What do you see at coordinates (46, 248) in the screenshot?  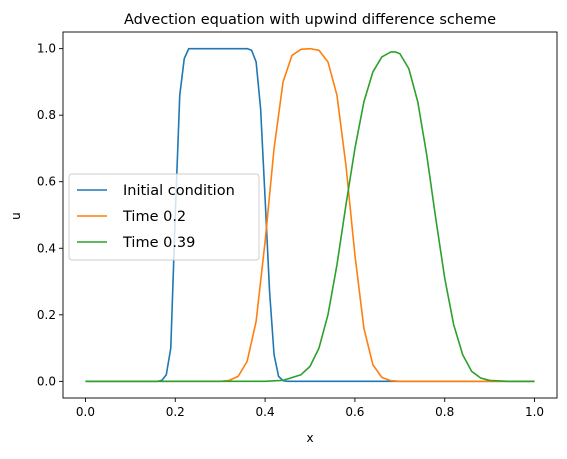 I see `y-tick-label: 0.4` at bounding box center [46, 248].